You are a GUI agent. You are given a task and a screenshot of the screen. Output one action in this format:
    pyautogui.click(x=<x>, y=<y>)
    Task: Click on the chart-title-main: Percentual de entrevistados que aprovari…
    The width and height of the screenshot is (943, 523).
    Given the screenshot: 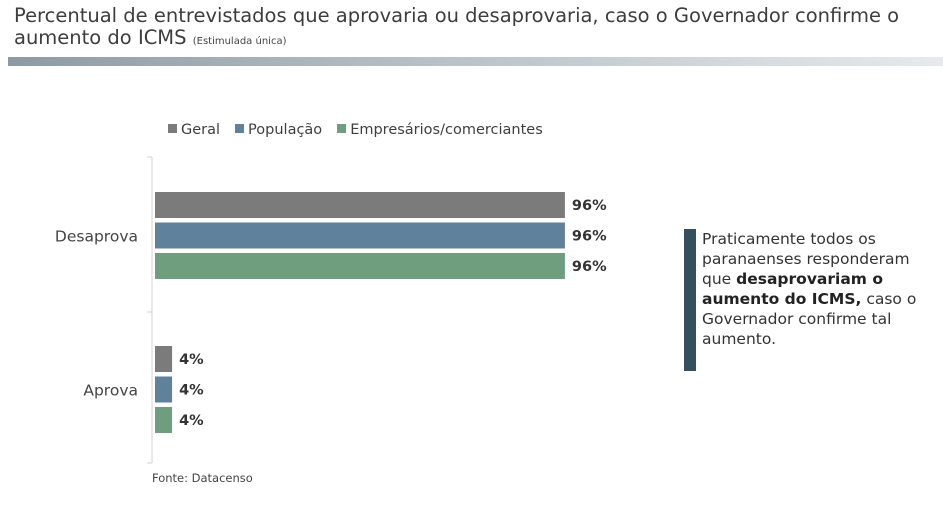 What is the action you would take?
    pyautogui.click(x=457, y=26)
    